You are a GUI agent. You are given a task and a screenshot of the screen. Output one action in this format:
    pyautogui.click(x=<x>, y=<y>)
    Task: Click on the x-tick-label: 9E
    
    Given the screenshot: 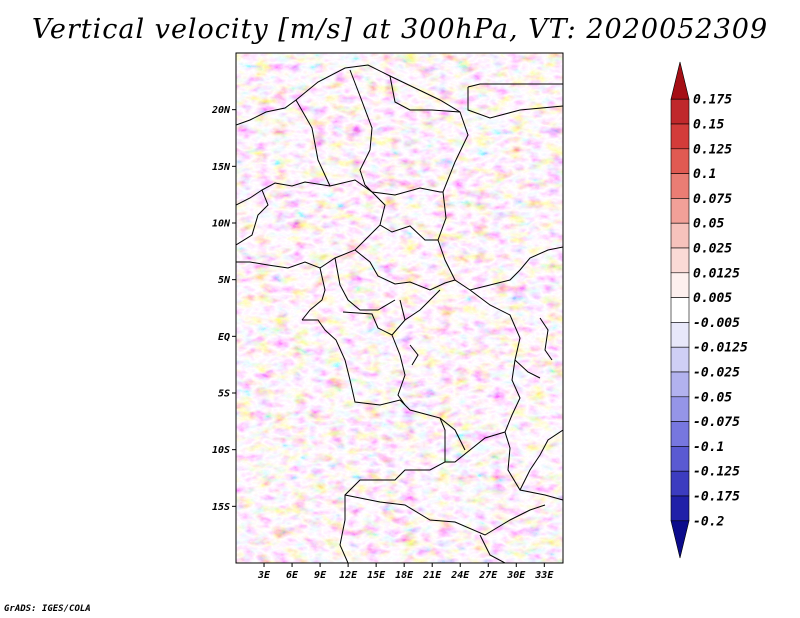 What is the action you would take?
    pyautogui.click(x=320, y=575)
    